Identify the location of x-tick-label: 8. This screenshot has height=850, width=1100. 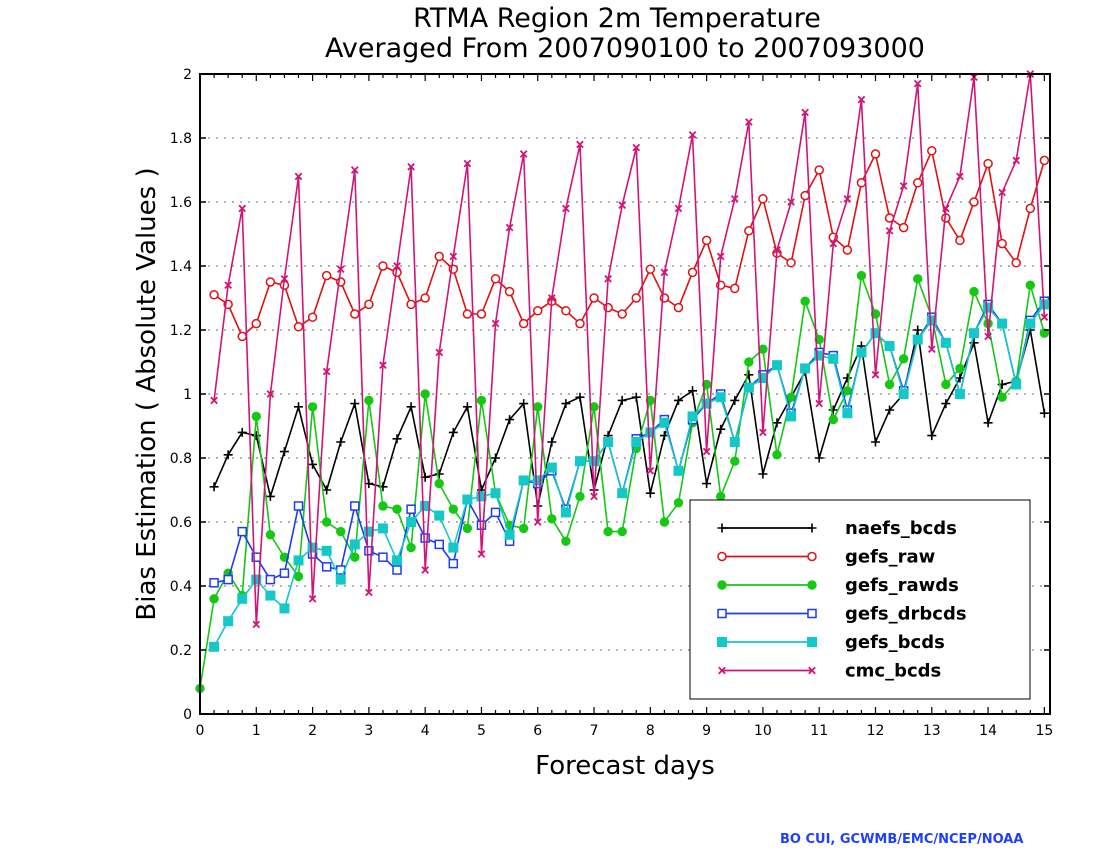
(650, 731).